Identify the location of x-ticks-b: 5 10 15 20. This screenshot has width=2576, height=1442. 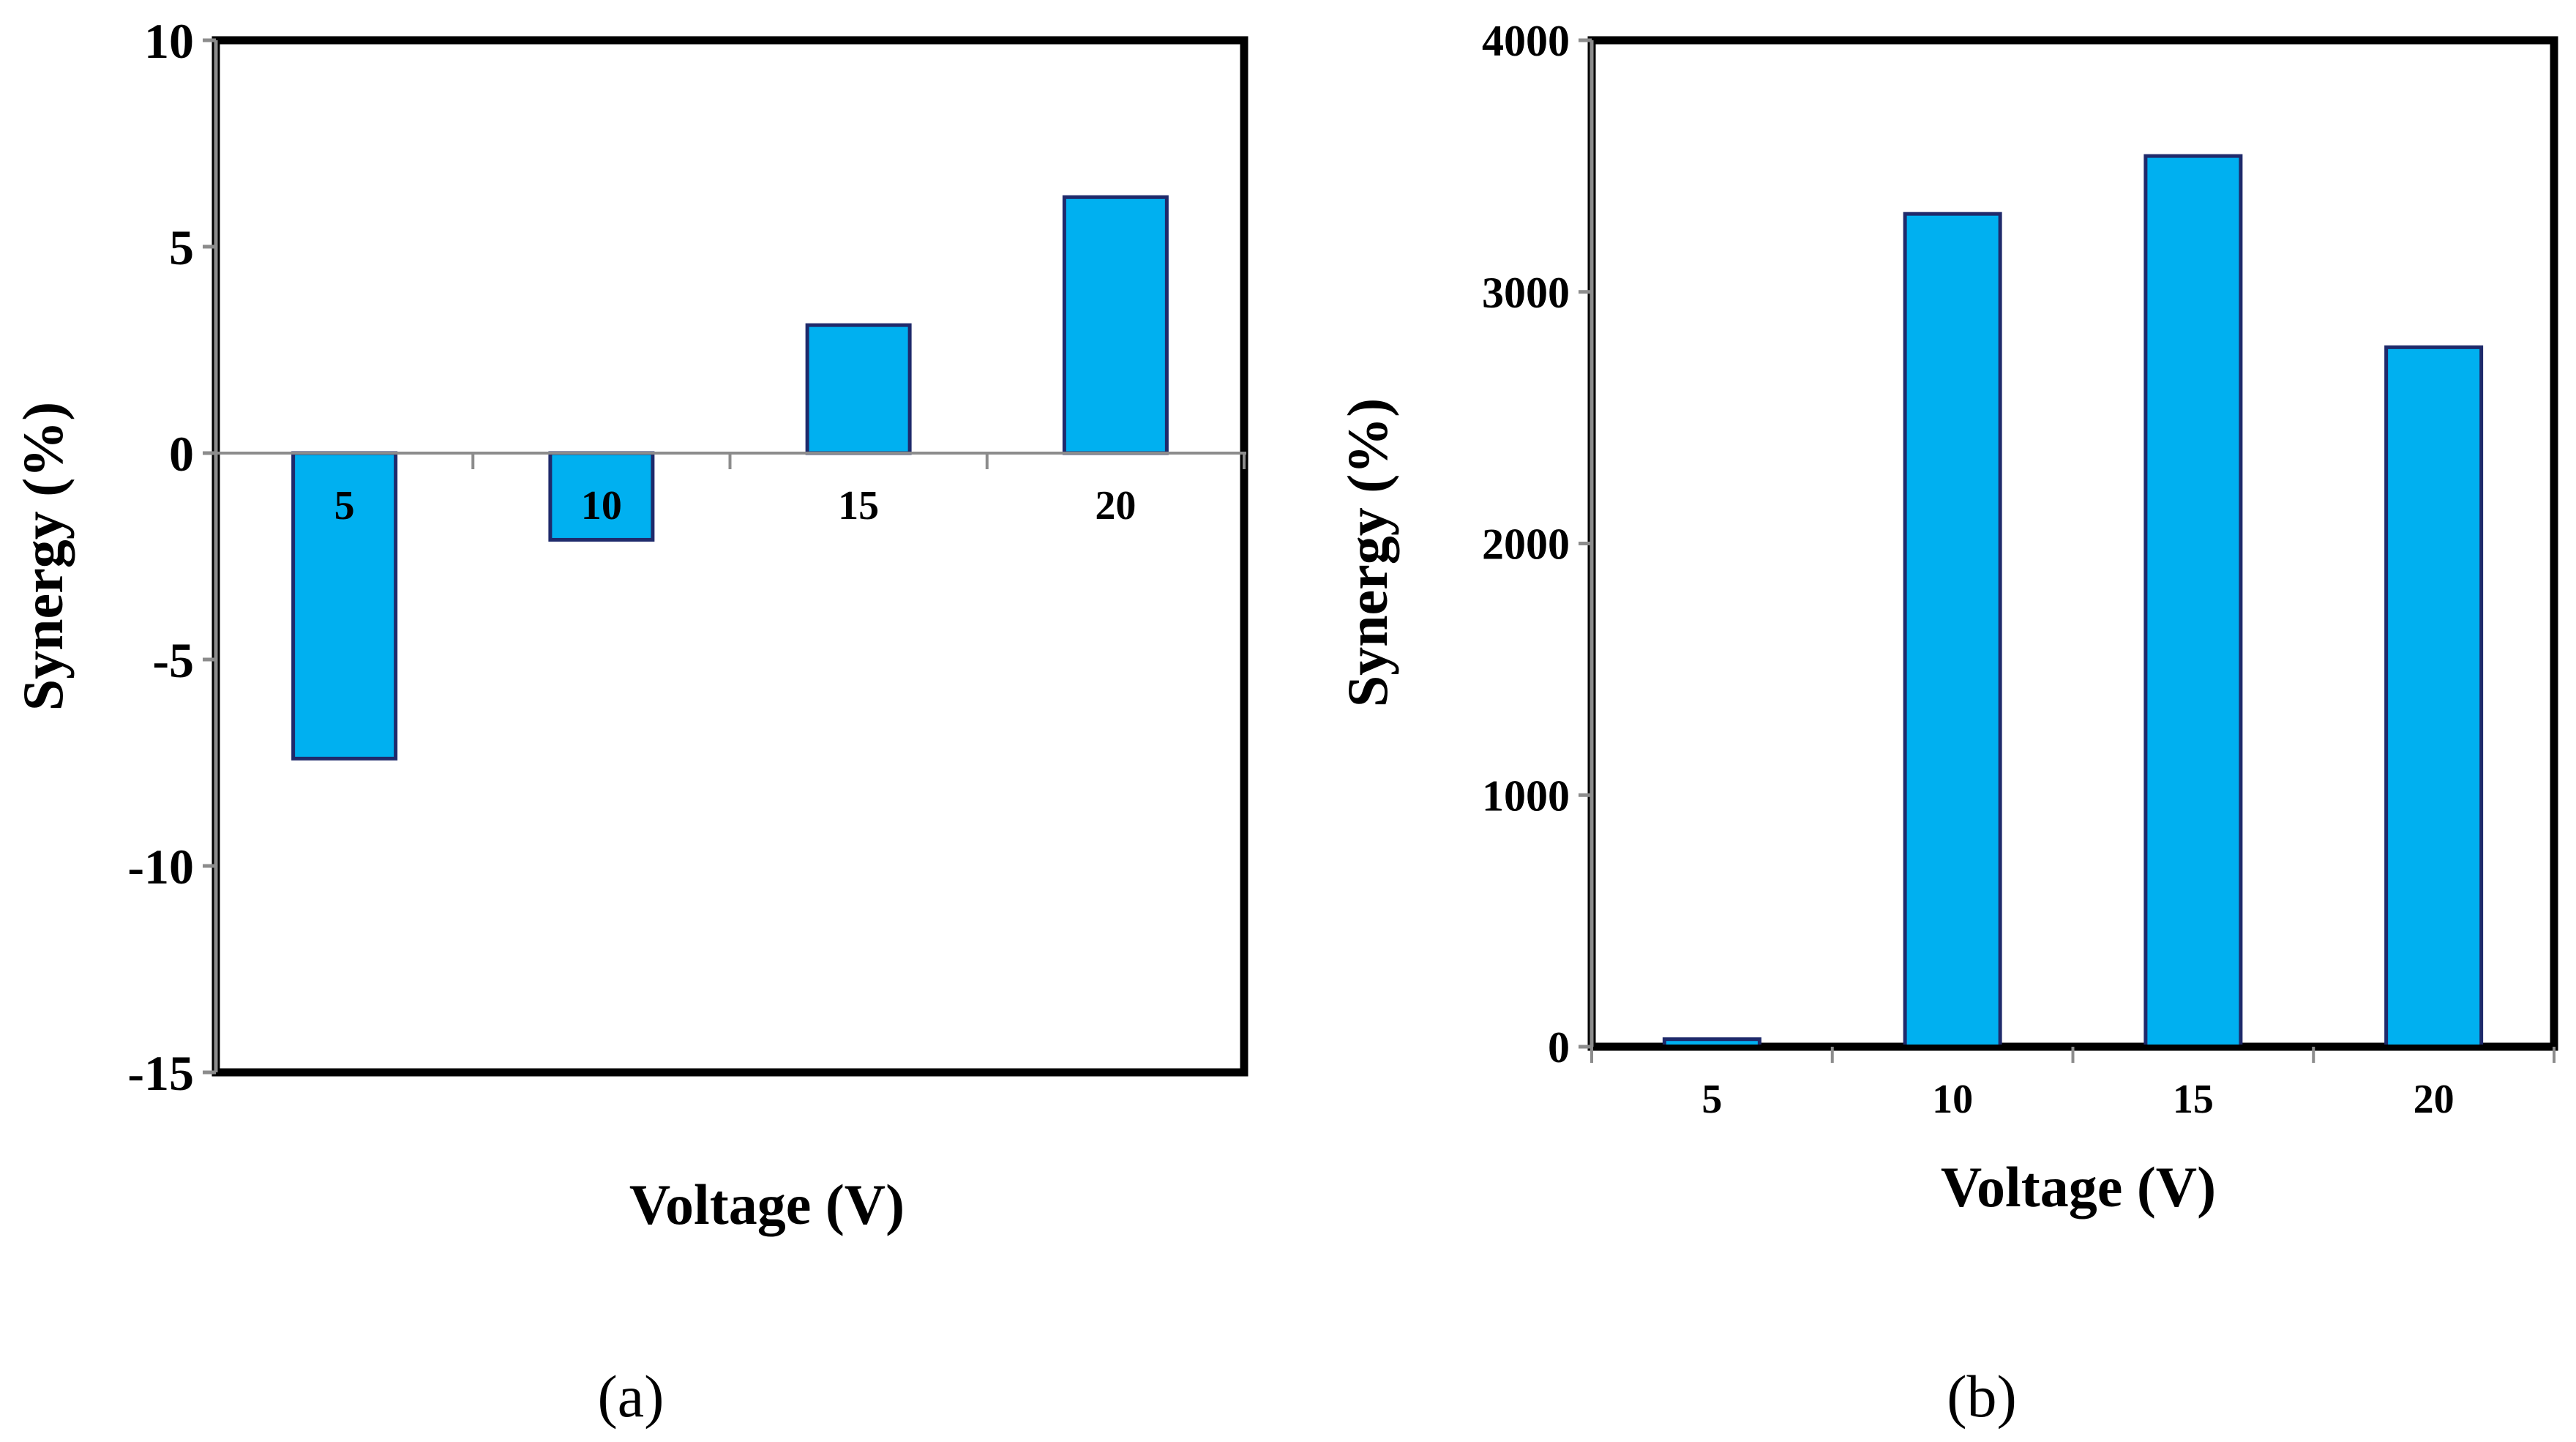
(2073, 1084).